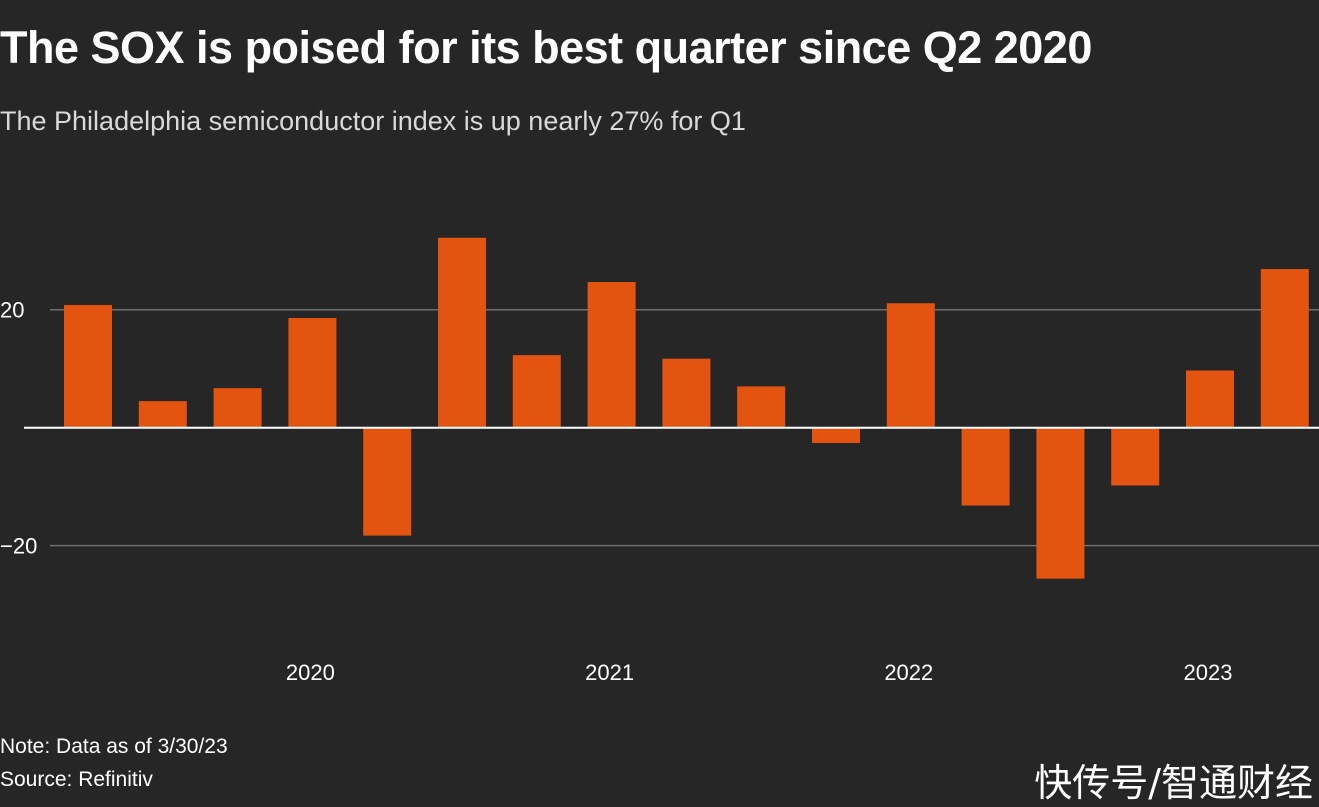 This screenshot has height=807, width=1319. I want to click on bar-q1-2023, so click(1210, 399).